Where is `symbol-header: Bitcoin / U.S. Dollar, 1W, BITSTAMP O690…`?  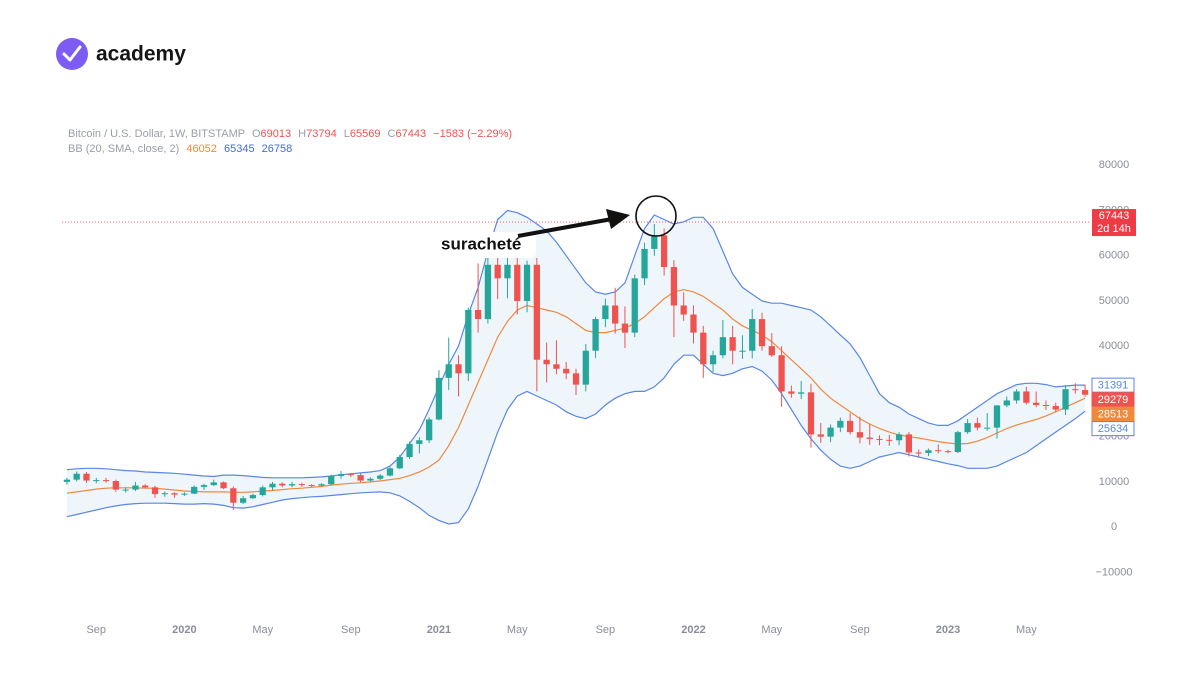
symbol-header: Bitcoin / U.S. Dollar, 1W, BITSTAMP O690… is located at coordinates (290, 134).